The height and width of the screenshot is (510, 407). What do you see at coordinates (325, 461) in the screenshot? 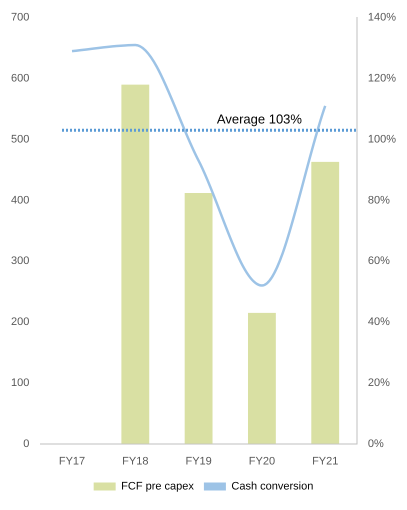
I see `x-tick-label: FY21` at bounding box center [325, 461].